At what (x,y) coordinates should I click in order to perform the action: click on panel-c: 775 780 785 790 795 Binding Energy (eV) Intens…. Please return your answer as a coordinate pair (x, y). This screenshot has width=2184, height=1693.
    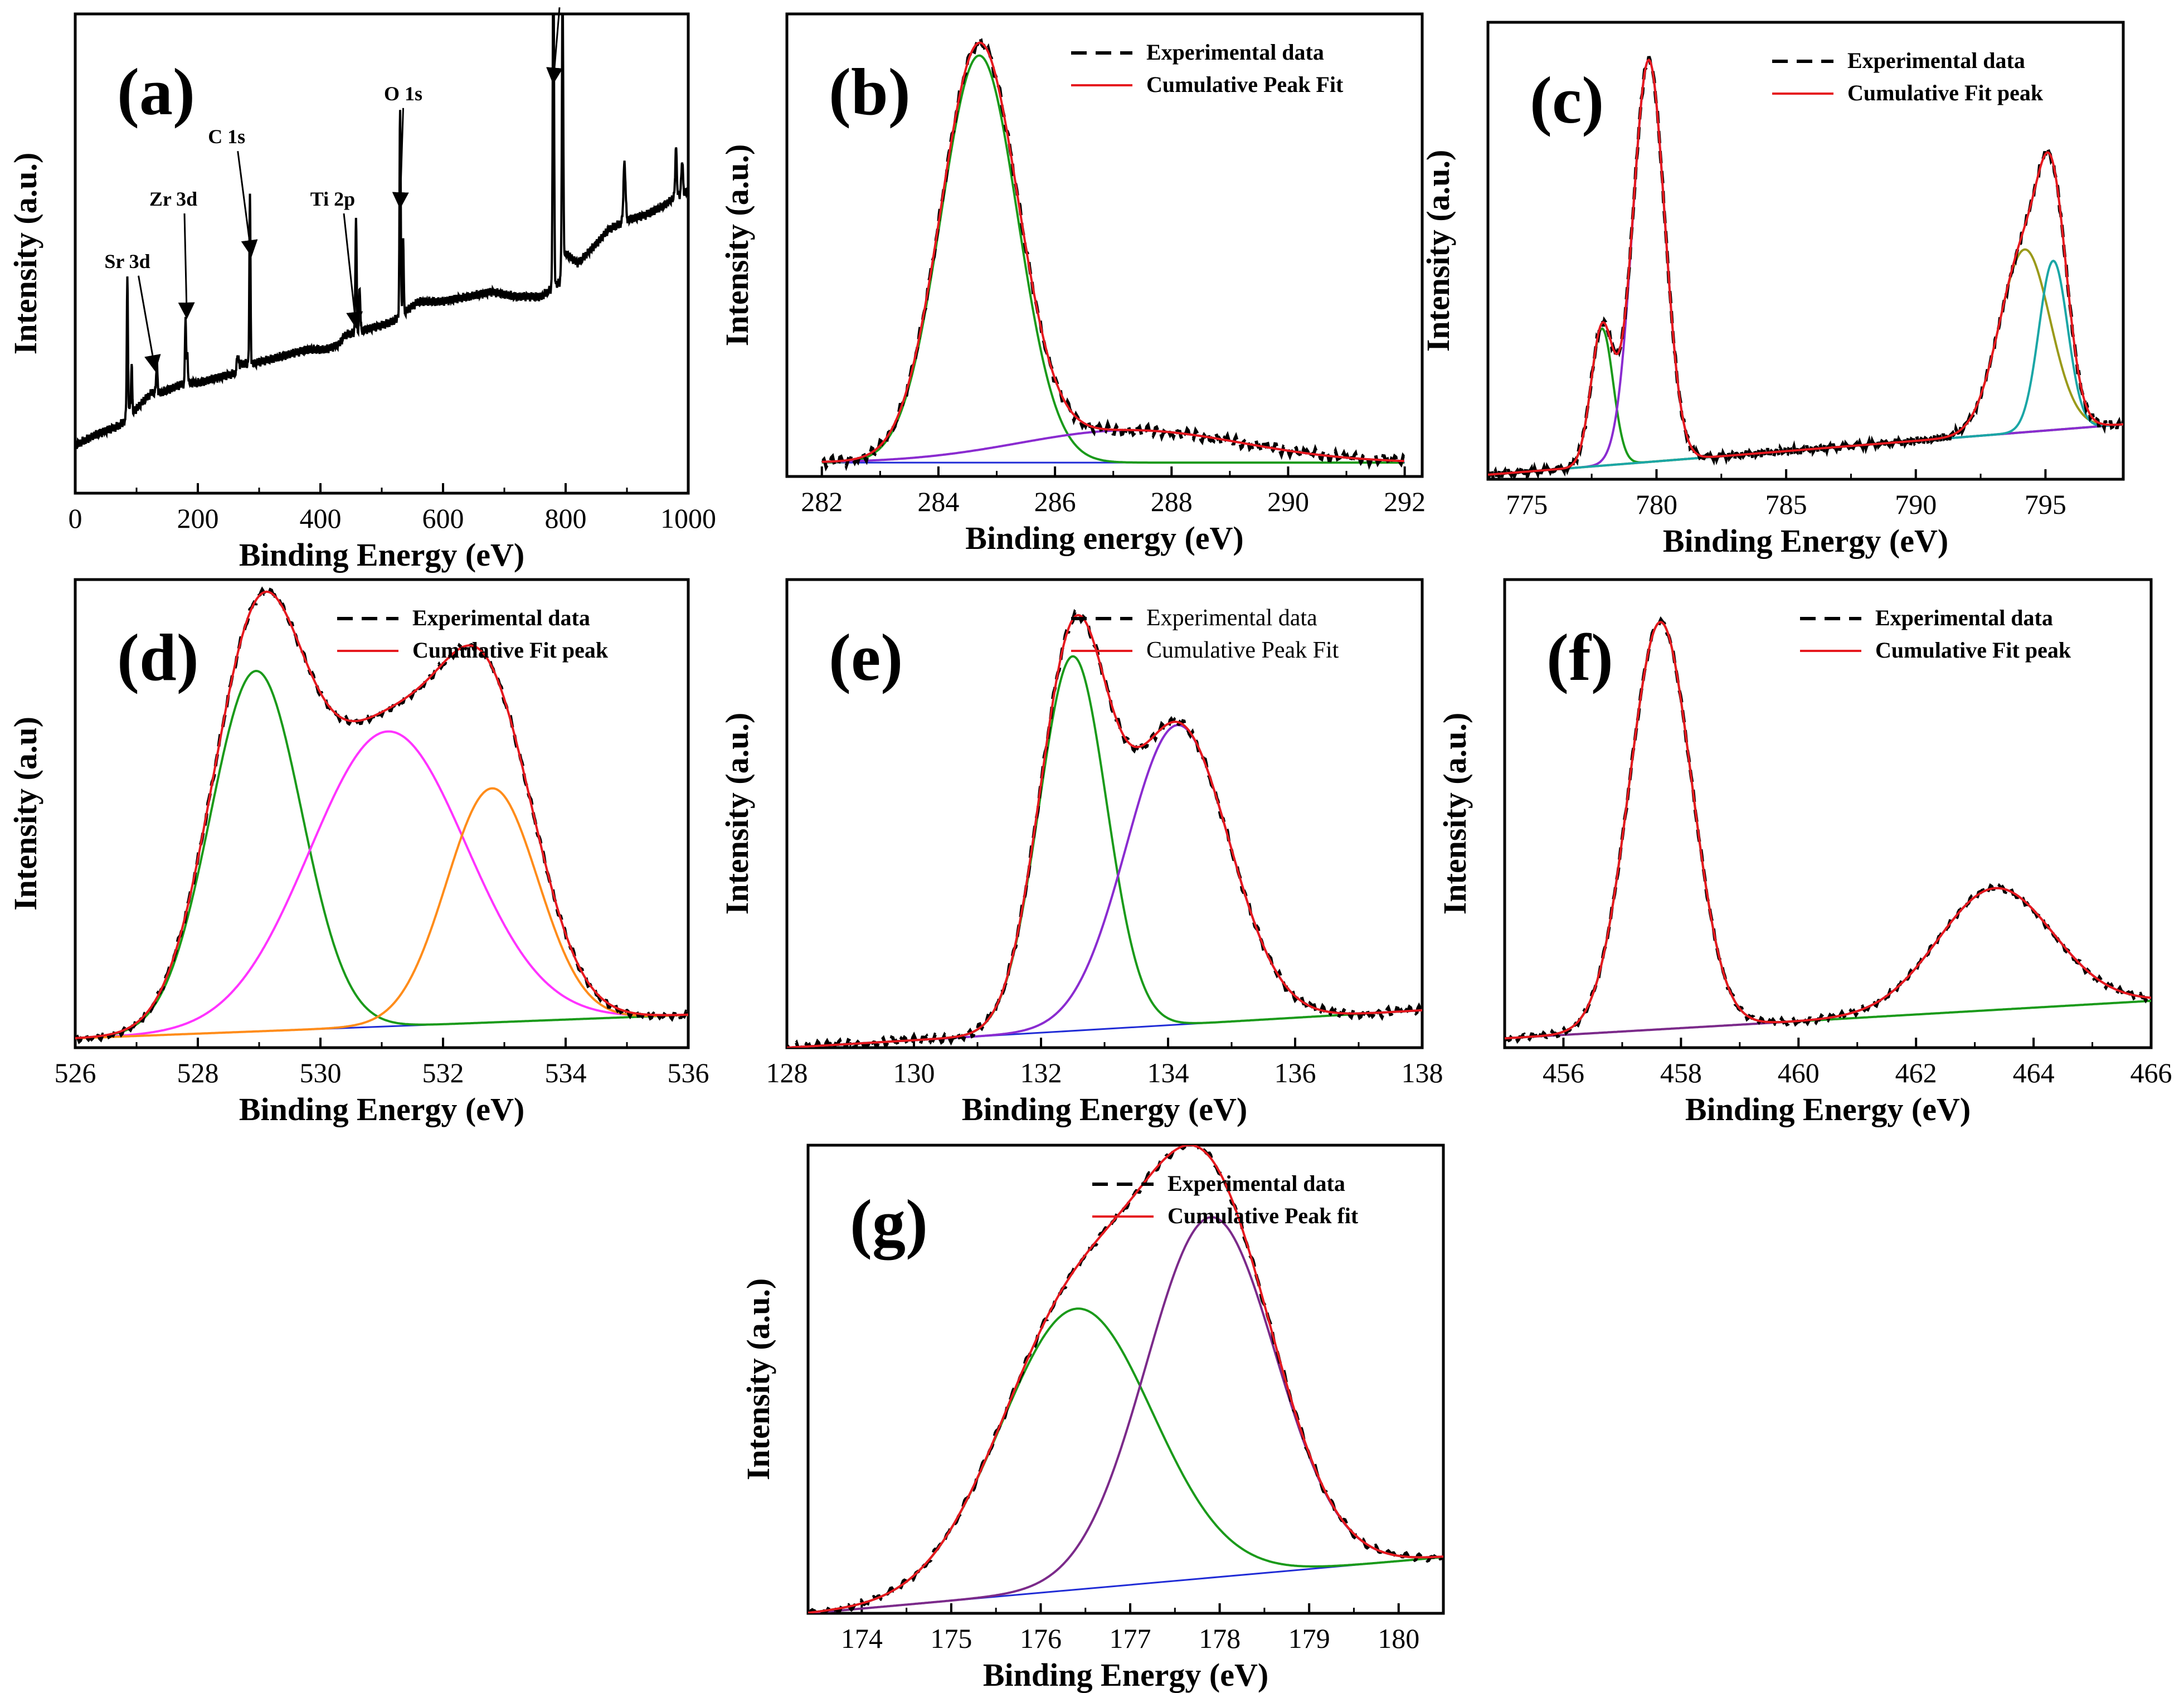
    Looking at the image, I should click on (1772, 290).